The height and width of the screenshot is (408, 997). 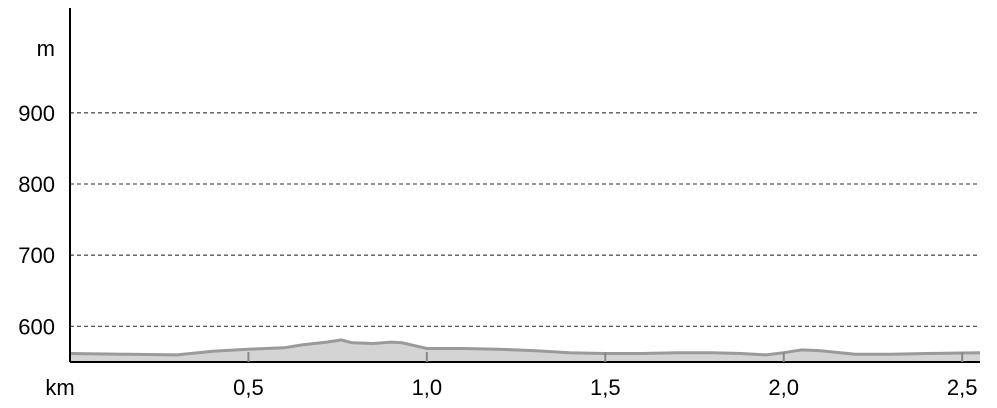 What do you see at coordinates (962, 387) in the screenshot?
I see `x-tick-label-2,5: 2,5` at bounding box center [962, 387].